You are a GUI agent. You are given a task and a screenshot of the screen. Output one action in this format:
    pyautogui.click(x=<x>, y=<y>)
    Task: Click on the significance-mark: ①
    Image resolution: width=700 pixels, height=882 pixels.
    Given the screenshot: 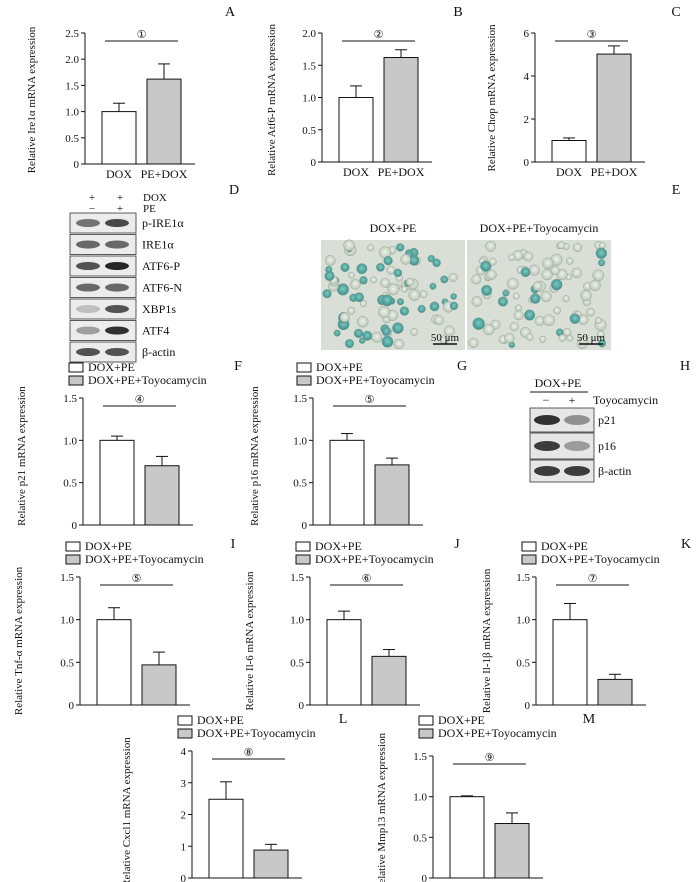 What is the action you would take?
    pyautogui.click(x=142, y=35)
    